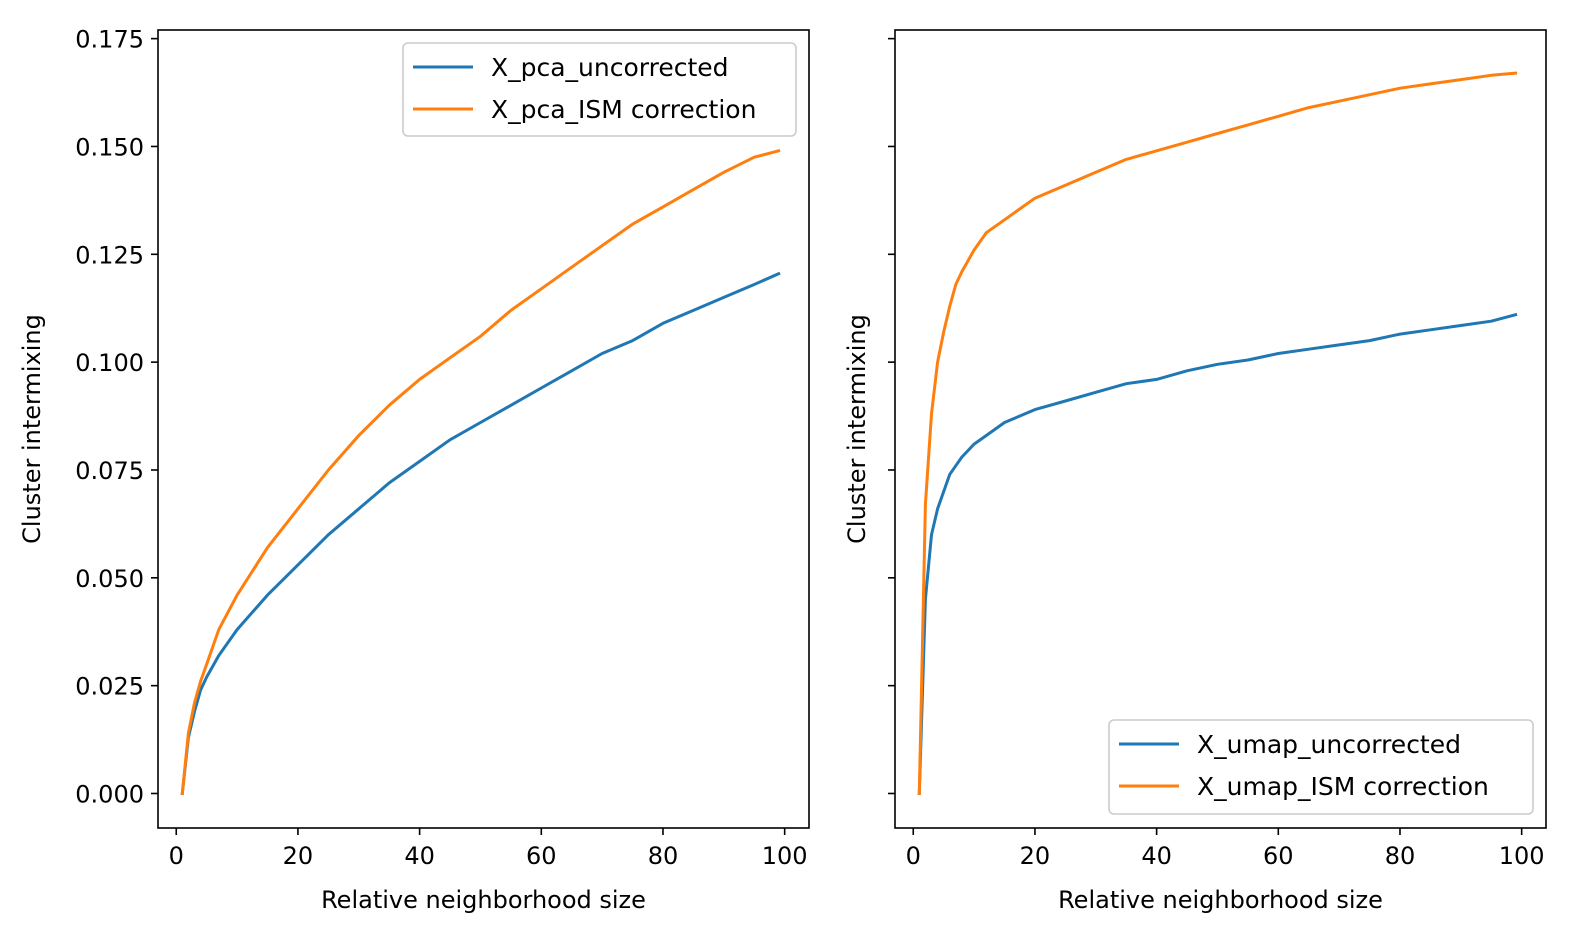 The height and width of the screenshot is (939, 1576). I want to click on y-tick-label: 0.175, so click(109, 40).